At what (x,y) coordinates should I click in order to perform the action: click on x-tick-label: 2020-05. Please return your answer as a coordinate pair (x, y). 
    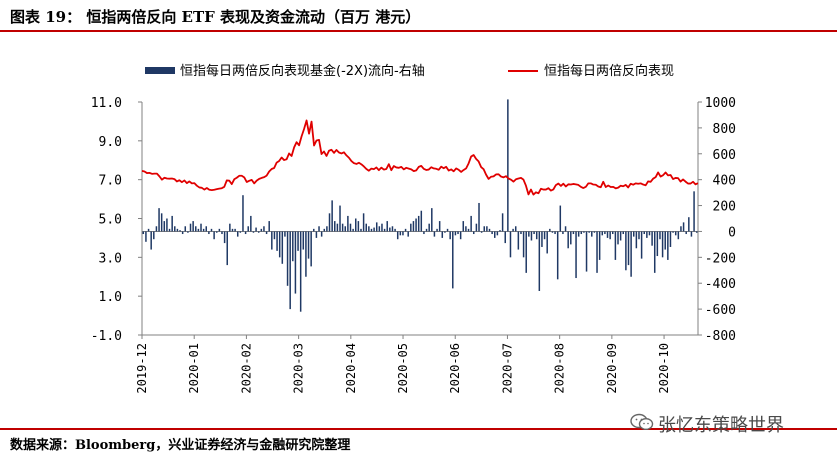
    Looking at the image, I should click on (403, 368).